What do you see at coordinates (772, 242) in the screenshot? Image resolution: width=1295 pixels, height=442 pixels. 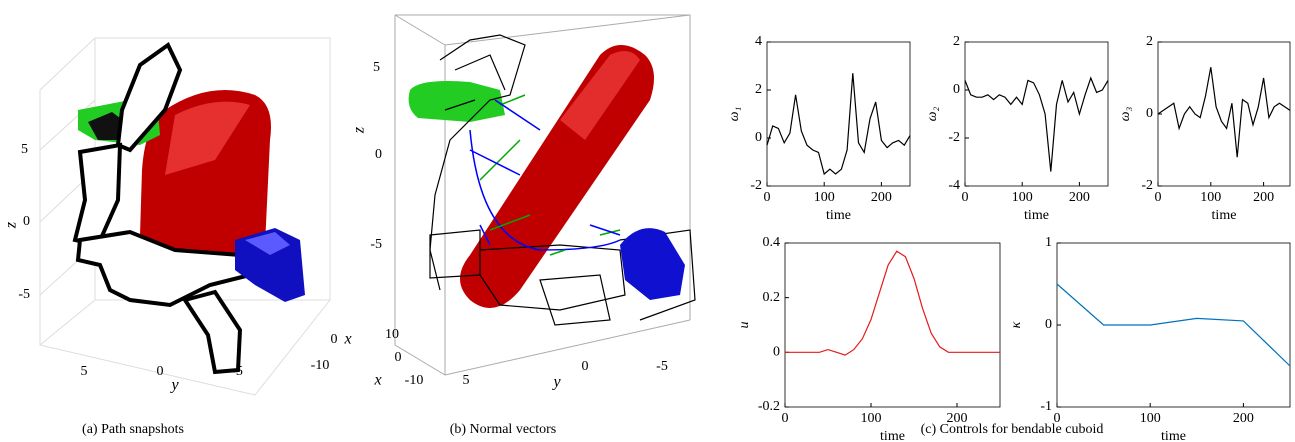 I see `y-tick-label: 0.4` at bounding box center [772, 242].